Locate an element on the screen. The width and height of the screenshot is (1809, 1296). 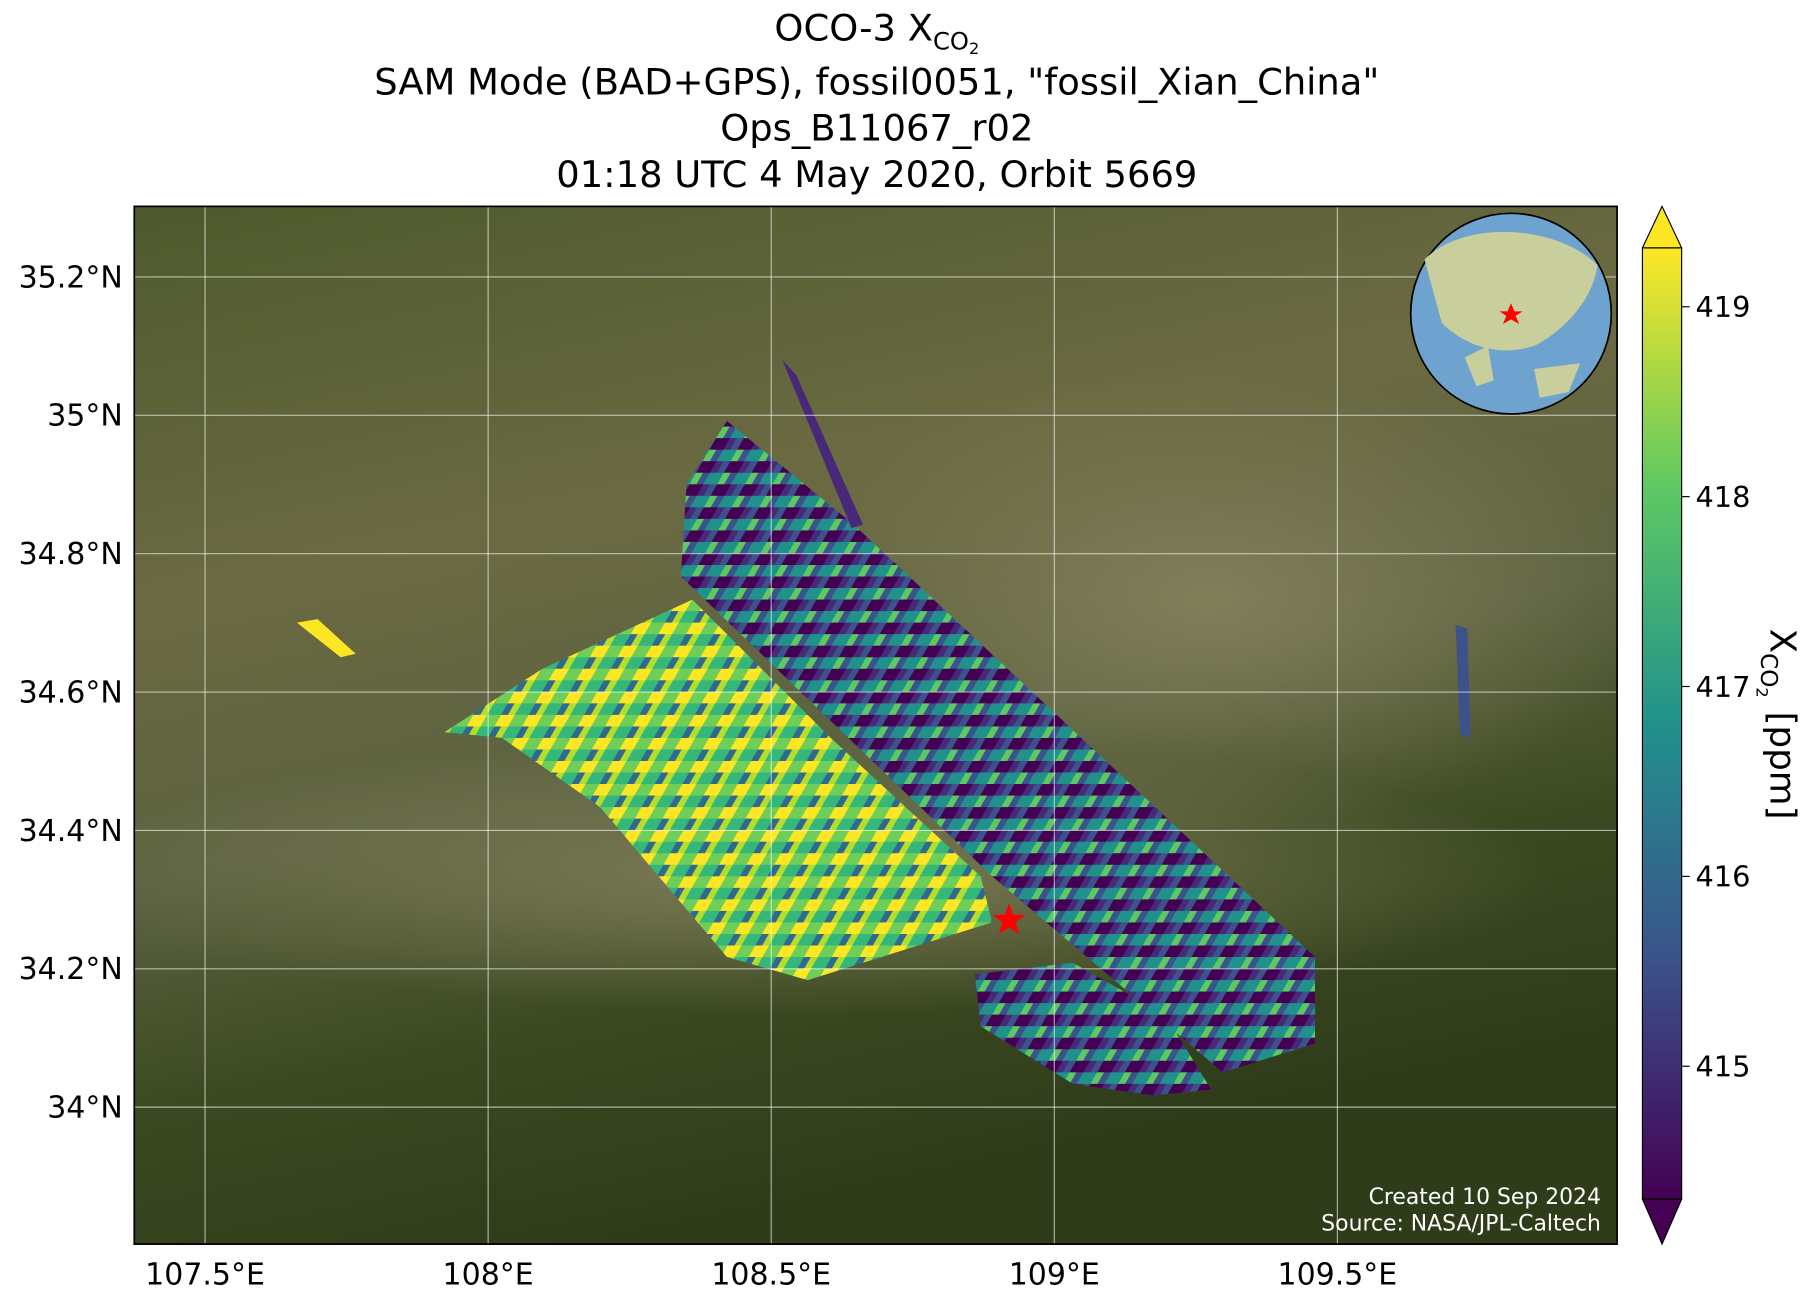
colorbar-tick-label: 419 is located at coordinates (1722, 307).